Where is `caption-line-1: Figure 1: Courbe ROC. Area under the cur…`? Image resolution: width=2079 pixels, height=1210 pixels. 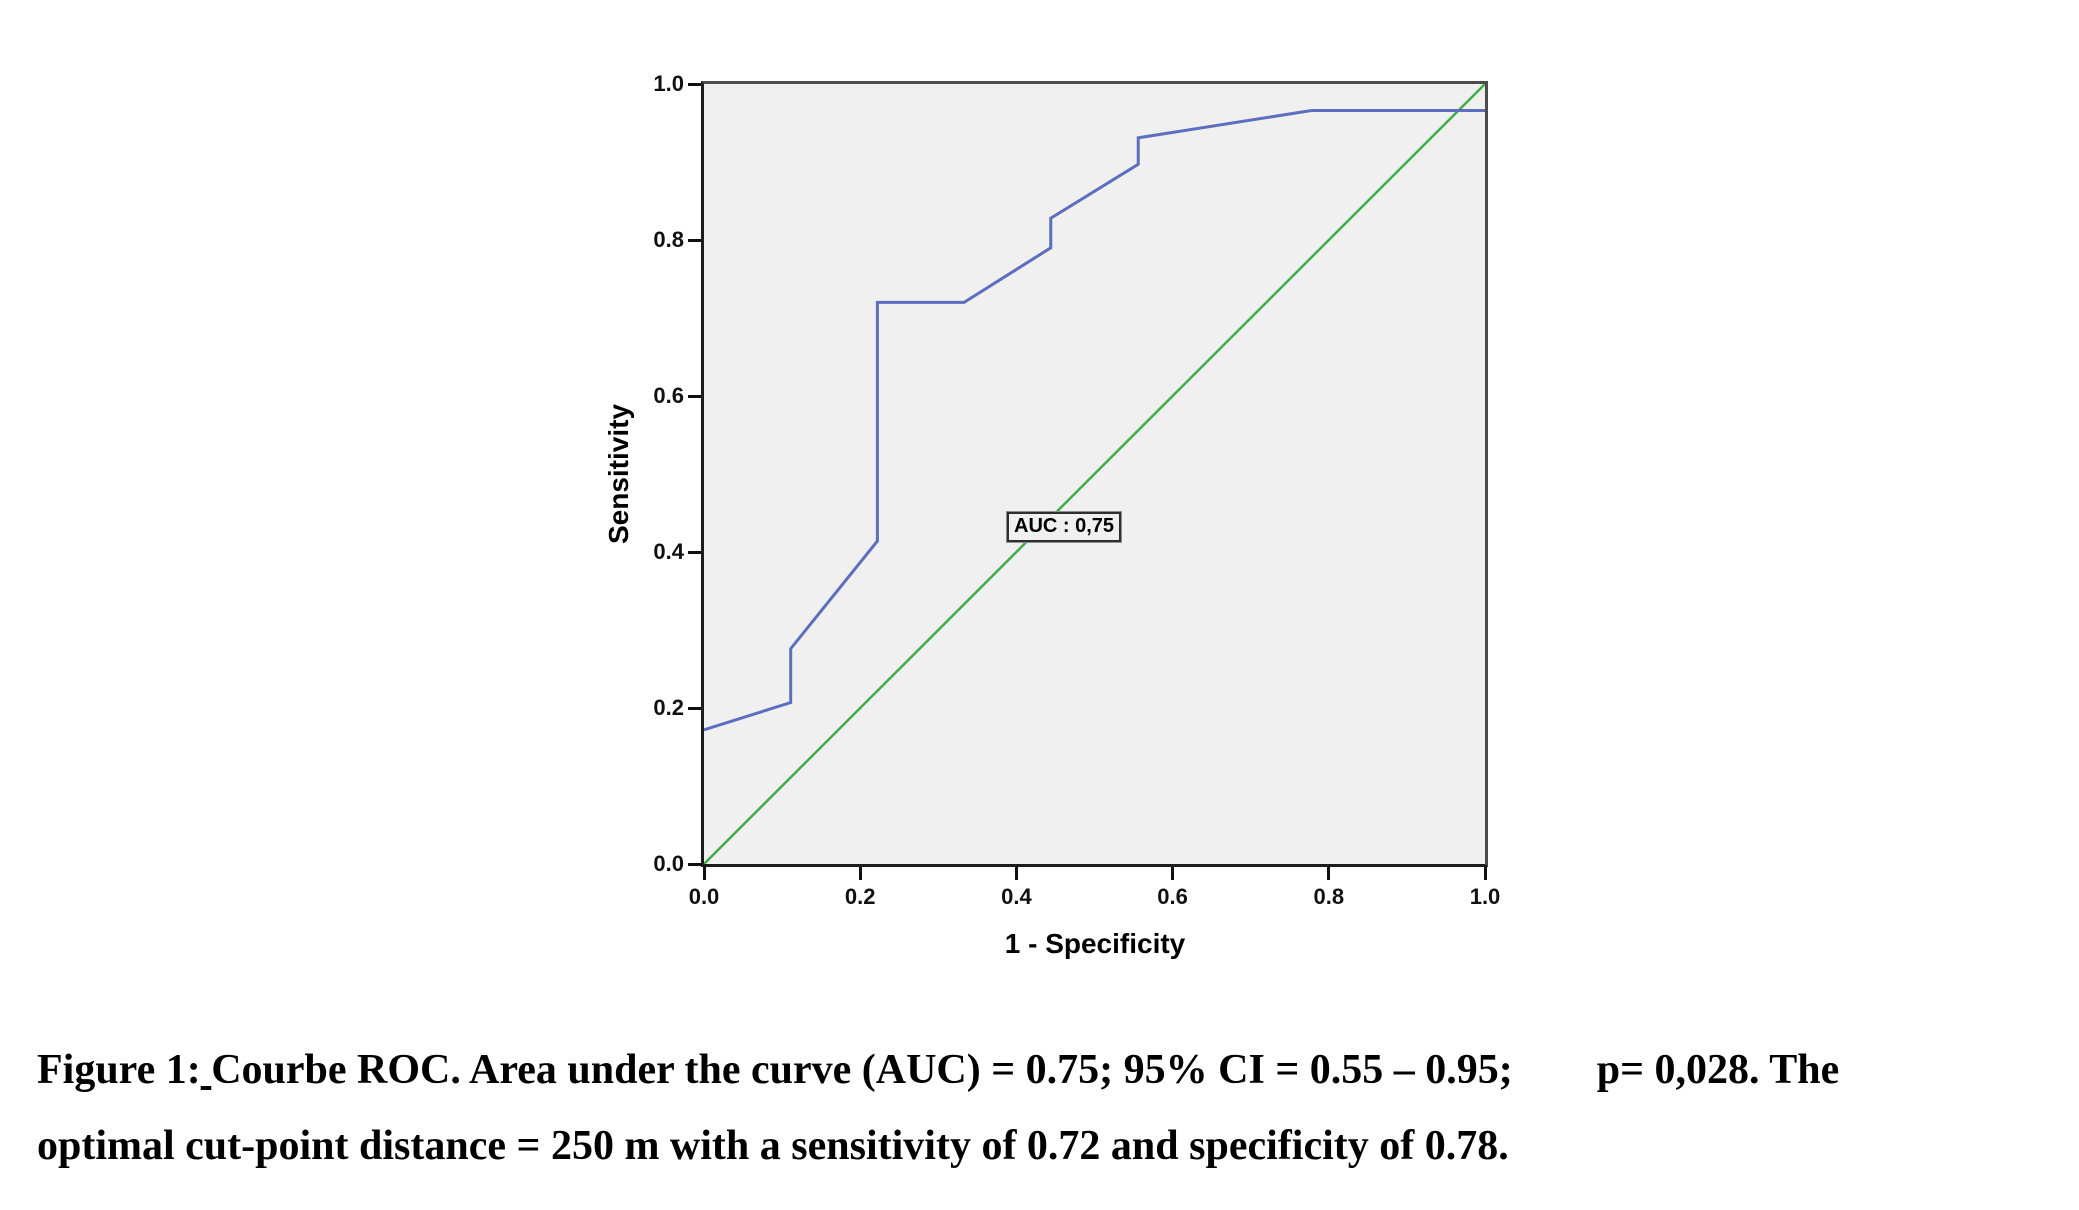 caption-line-1: Figure 1: Courbe ROC. Area under the cur… is located at coordinates (1042, 1070).